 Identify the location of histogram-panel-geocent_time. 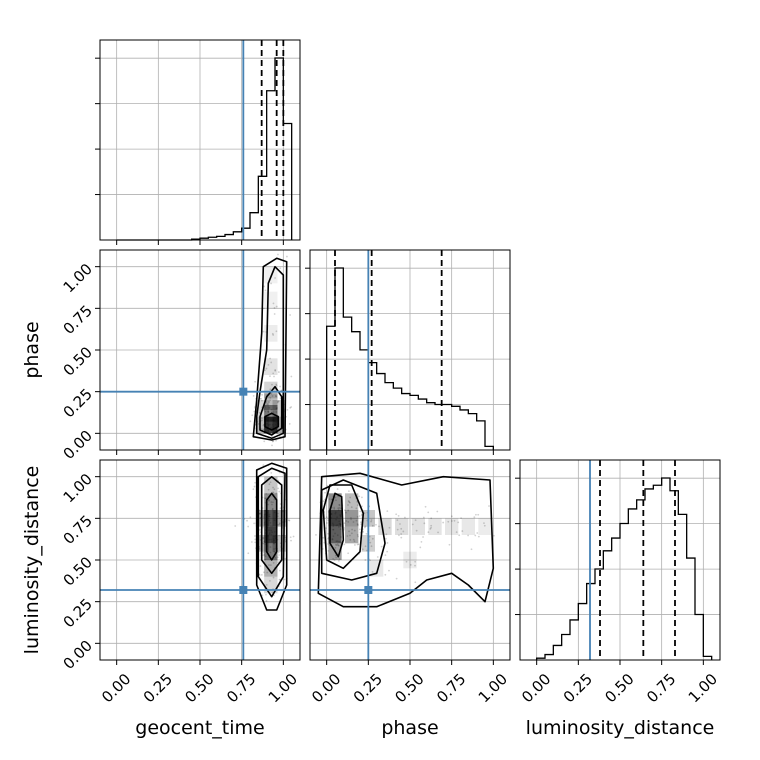
(198, 142).